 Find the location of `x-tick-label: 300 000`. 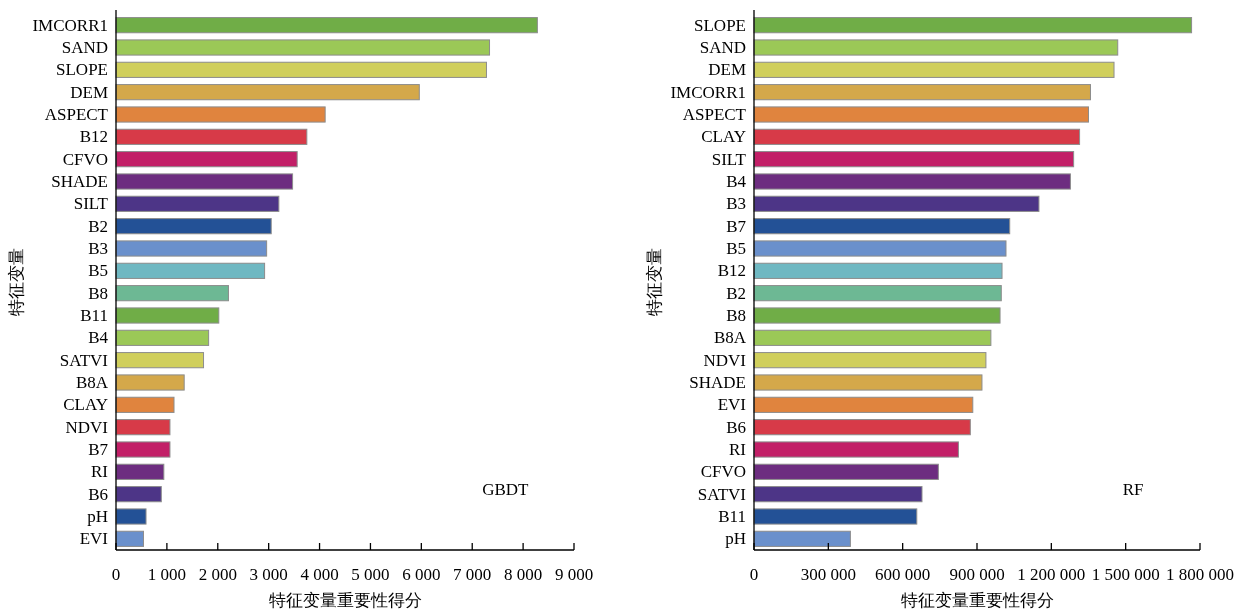

x-tick-label: 300 000 is located at coordinates (828, 574).